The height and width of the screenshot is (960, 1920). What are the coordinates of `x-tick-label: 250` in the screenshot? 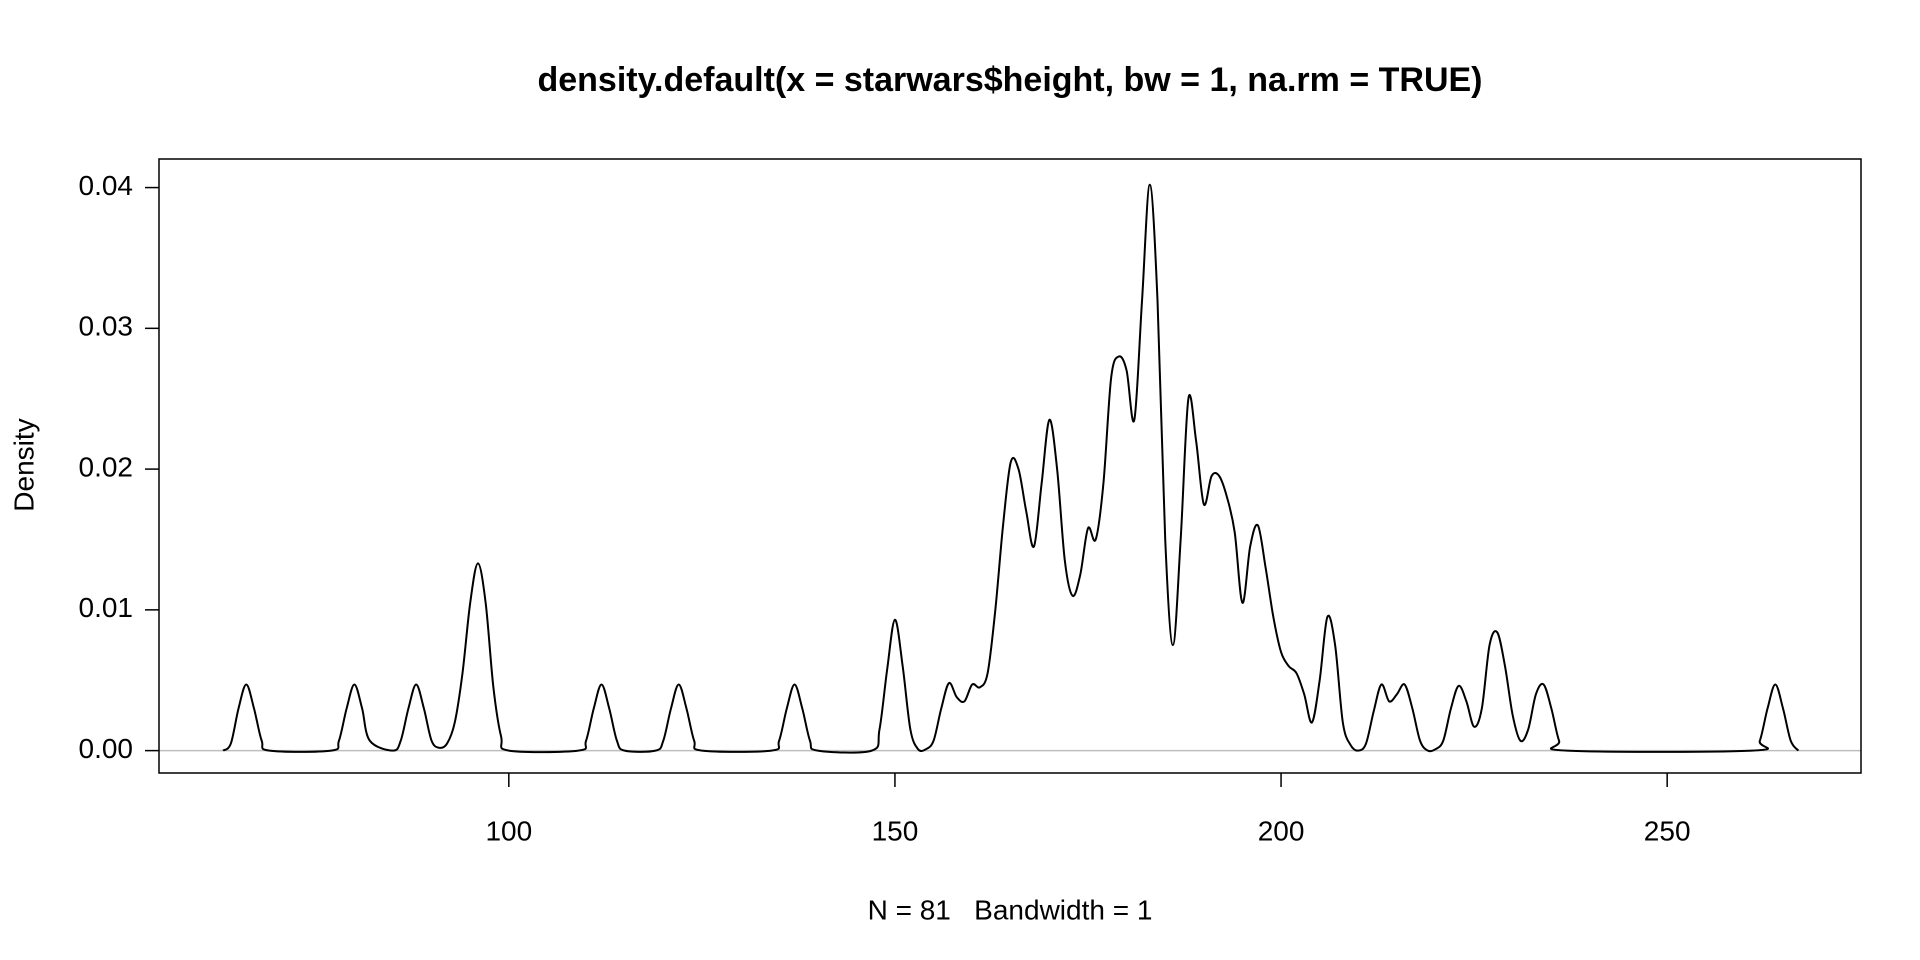 It's located at (1667, 830).